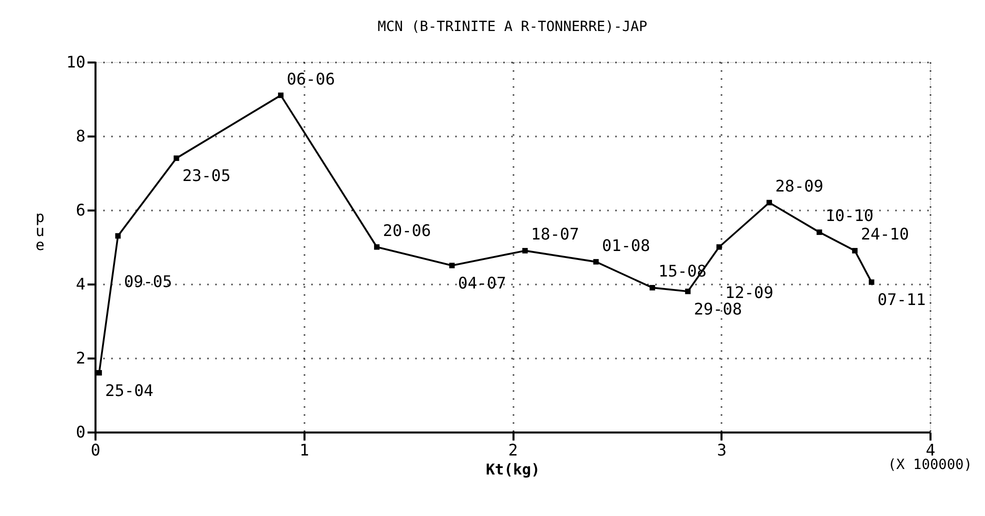 The image size is (985, 516). I want to click on chart-title: MCN (B-TRINITE A R-TONNERRE)-JAP, so click(513, 27).